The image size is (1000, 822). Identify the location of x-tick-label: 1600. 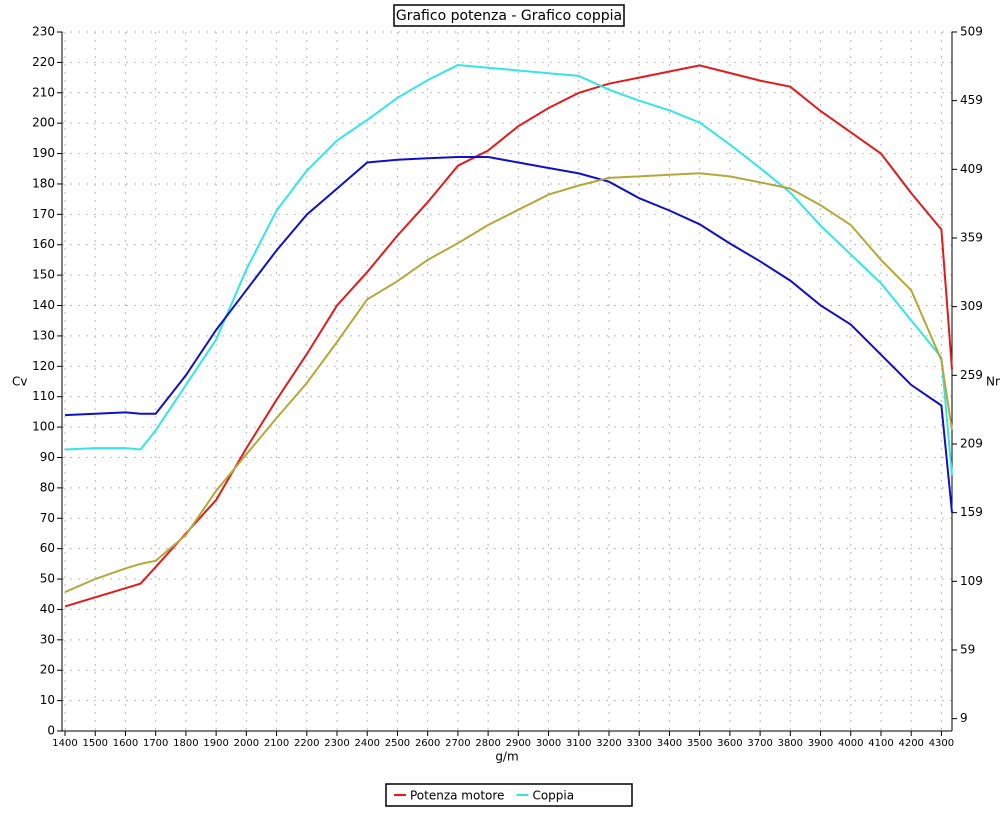
(125, 743).